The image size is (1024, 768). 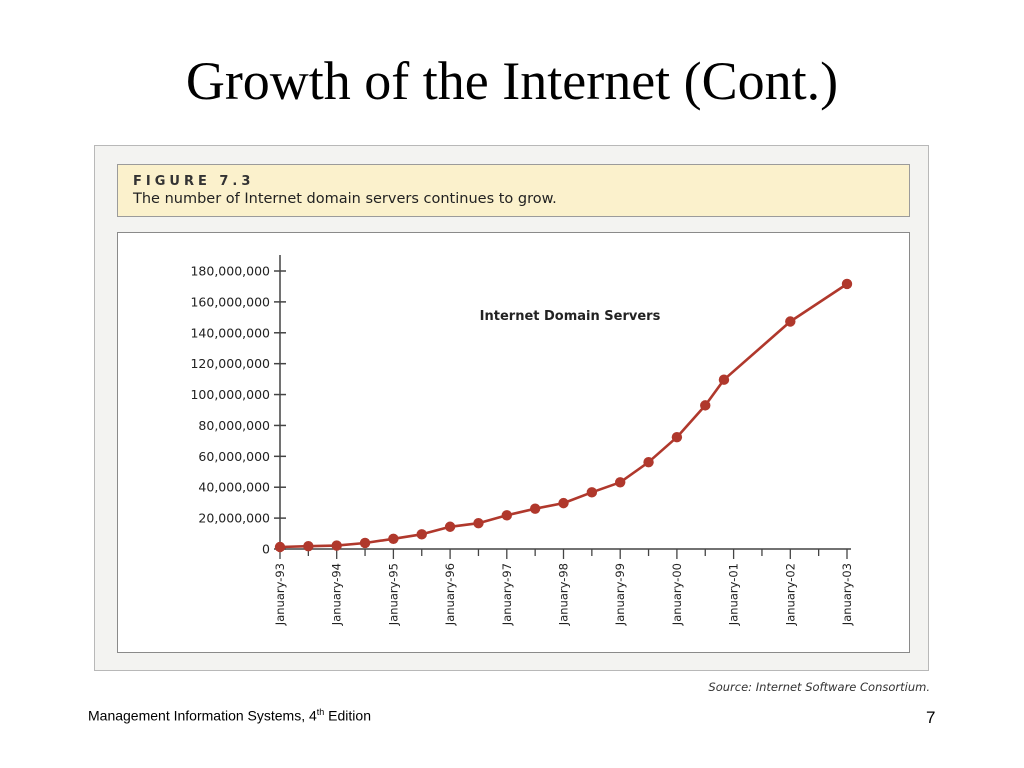 I want to click on x-tick-label: January-95, so click(x=393, y=594).